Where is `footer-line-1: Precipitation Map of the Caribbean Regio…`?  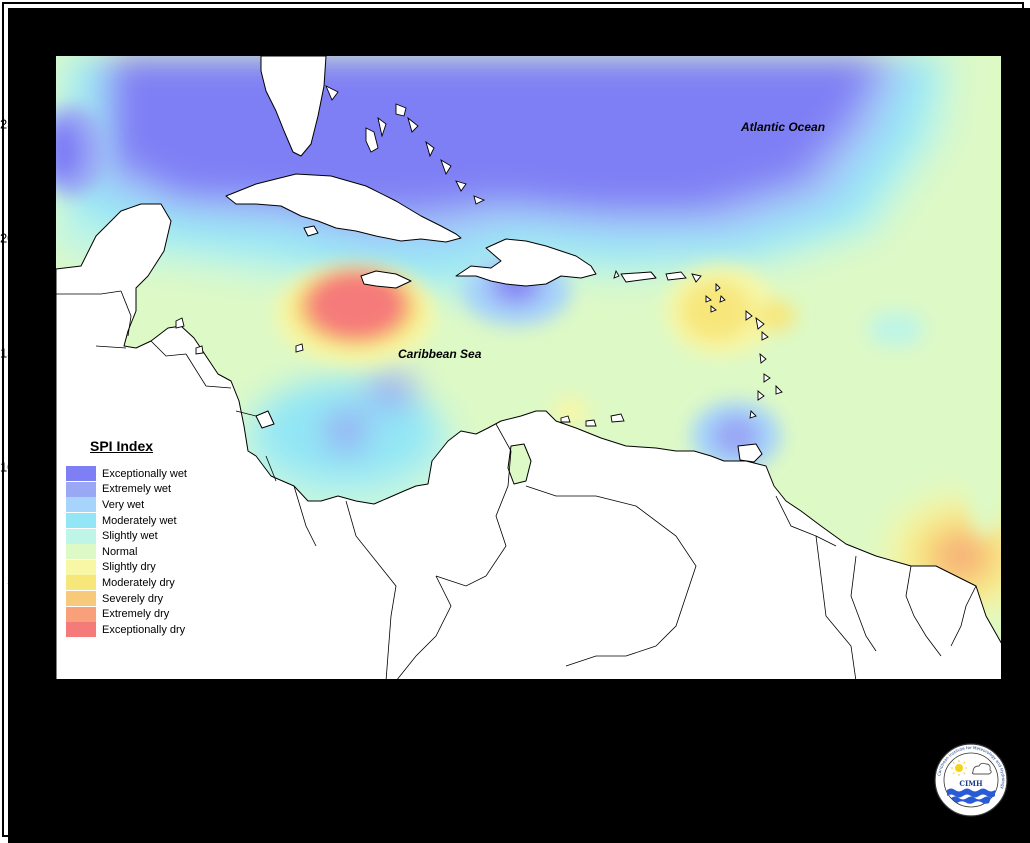 footer-line-1: Precipitation Map of the Caribbean Regio… is located at coordinates (145, 764).